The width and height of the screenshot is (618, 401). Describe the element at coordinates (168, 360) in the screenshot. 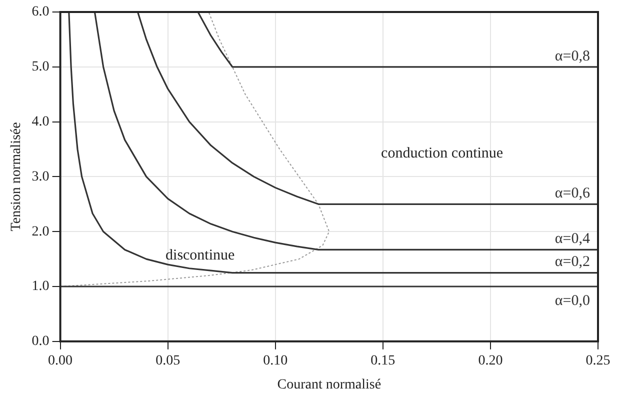

I see `x-tick-label: 0.05` at that location.